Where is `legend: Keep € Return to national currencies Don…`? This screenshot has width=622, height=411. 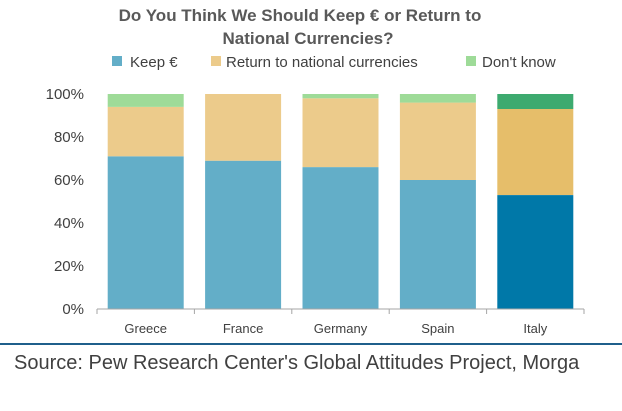 legend: Keep € Return to national currencies Don… is located at coordinates (334, 62).